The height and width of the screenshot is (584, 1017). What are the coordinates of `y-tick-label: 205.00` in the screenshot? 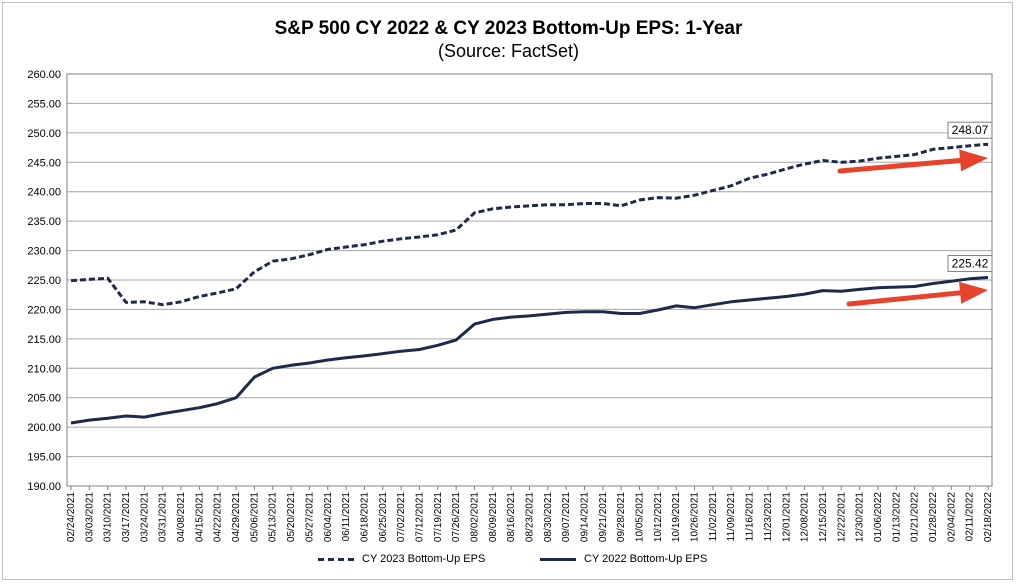 It's located at (44, 399).